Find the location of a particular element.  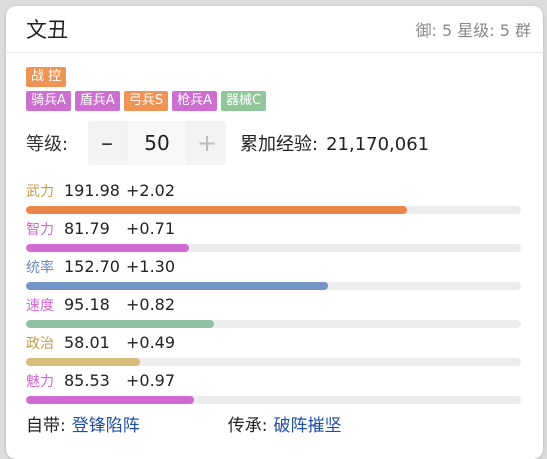

stat-bonus: +0.49 is located at coordinates (151, 342).